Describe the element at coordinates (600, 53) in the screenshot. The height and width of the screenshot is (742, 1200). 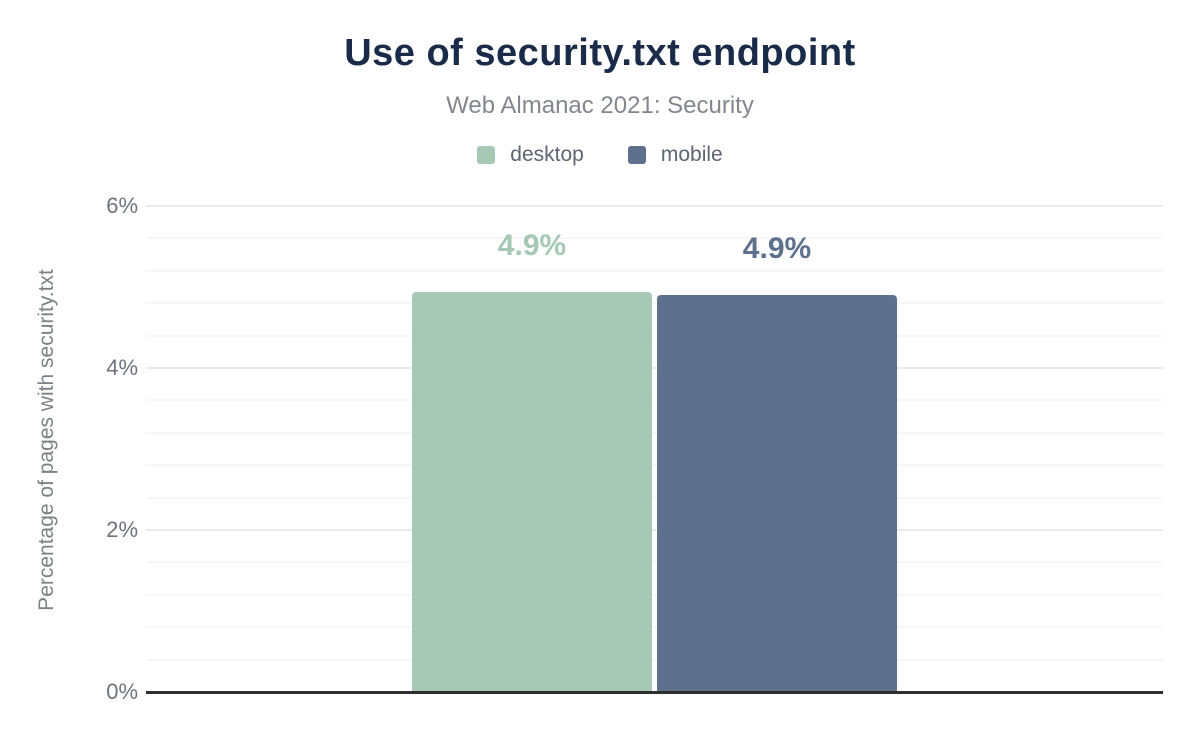
I see `chart-title: Use of security.txt endpoint` at that location.